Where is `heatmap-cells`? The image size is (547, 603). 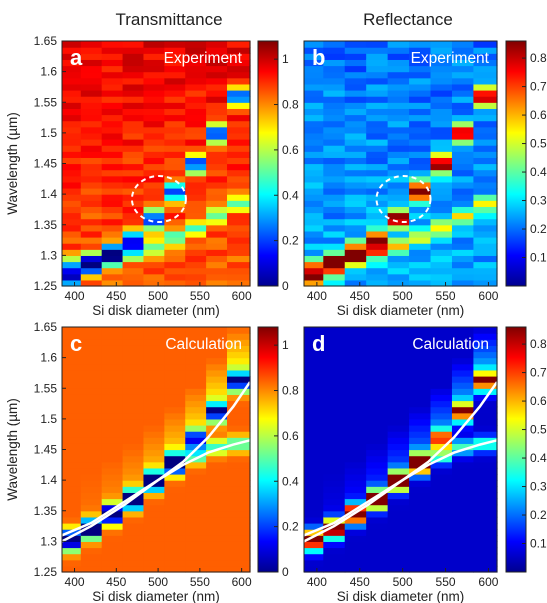 heatmap-cells is located at coordinates (401, 164).